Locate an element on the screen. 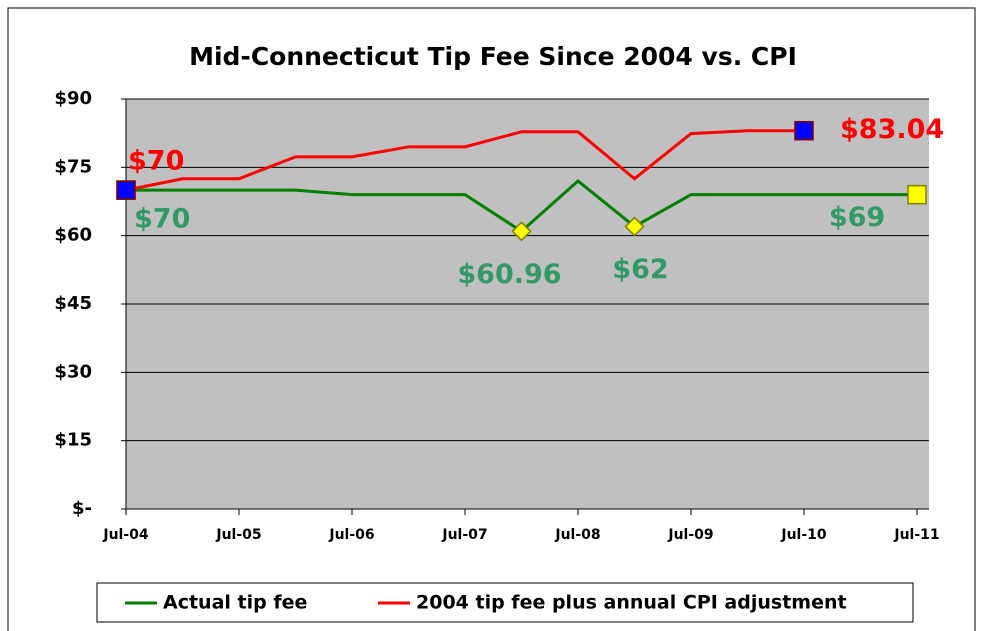 This screenshot has width=983, height=631. y-tick-label: $60 is located at coordinates (73, 235).